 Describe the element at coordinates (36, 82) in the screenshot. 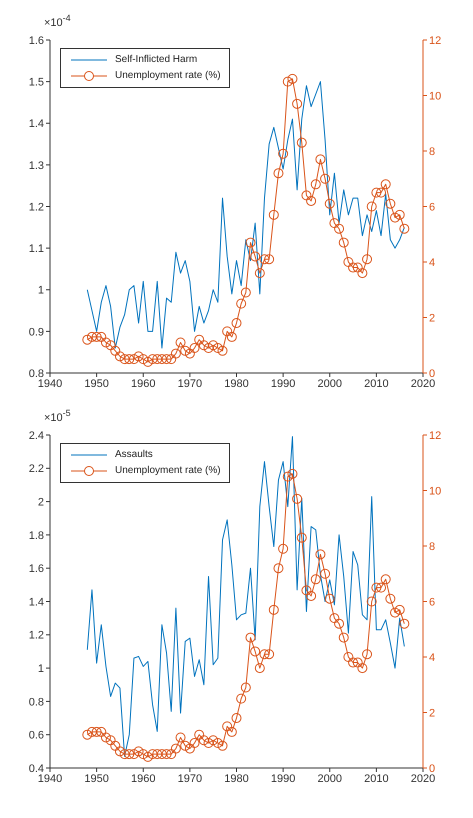

I see `y-tick-label: 1.5` at that location.